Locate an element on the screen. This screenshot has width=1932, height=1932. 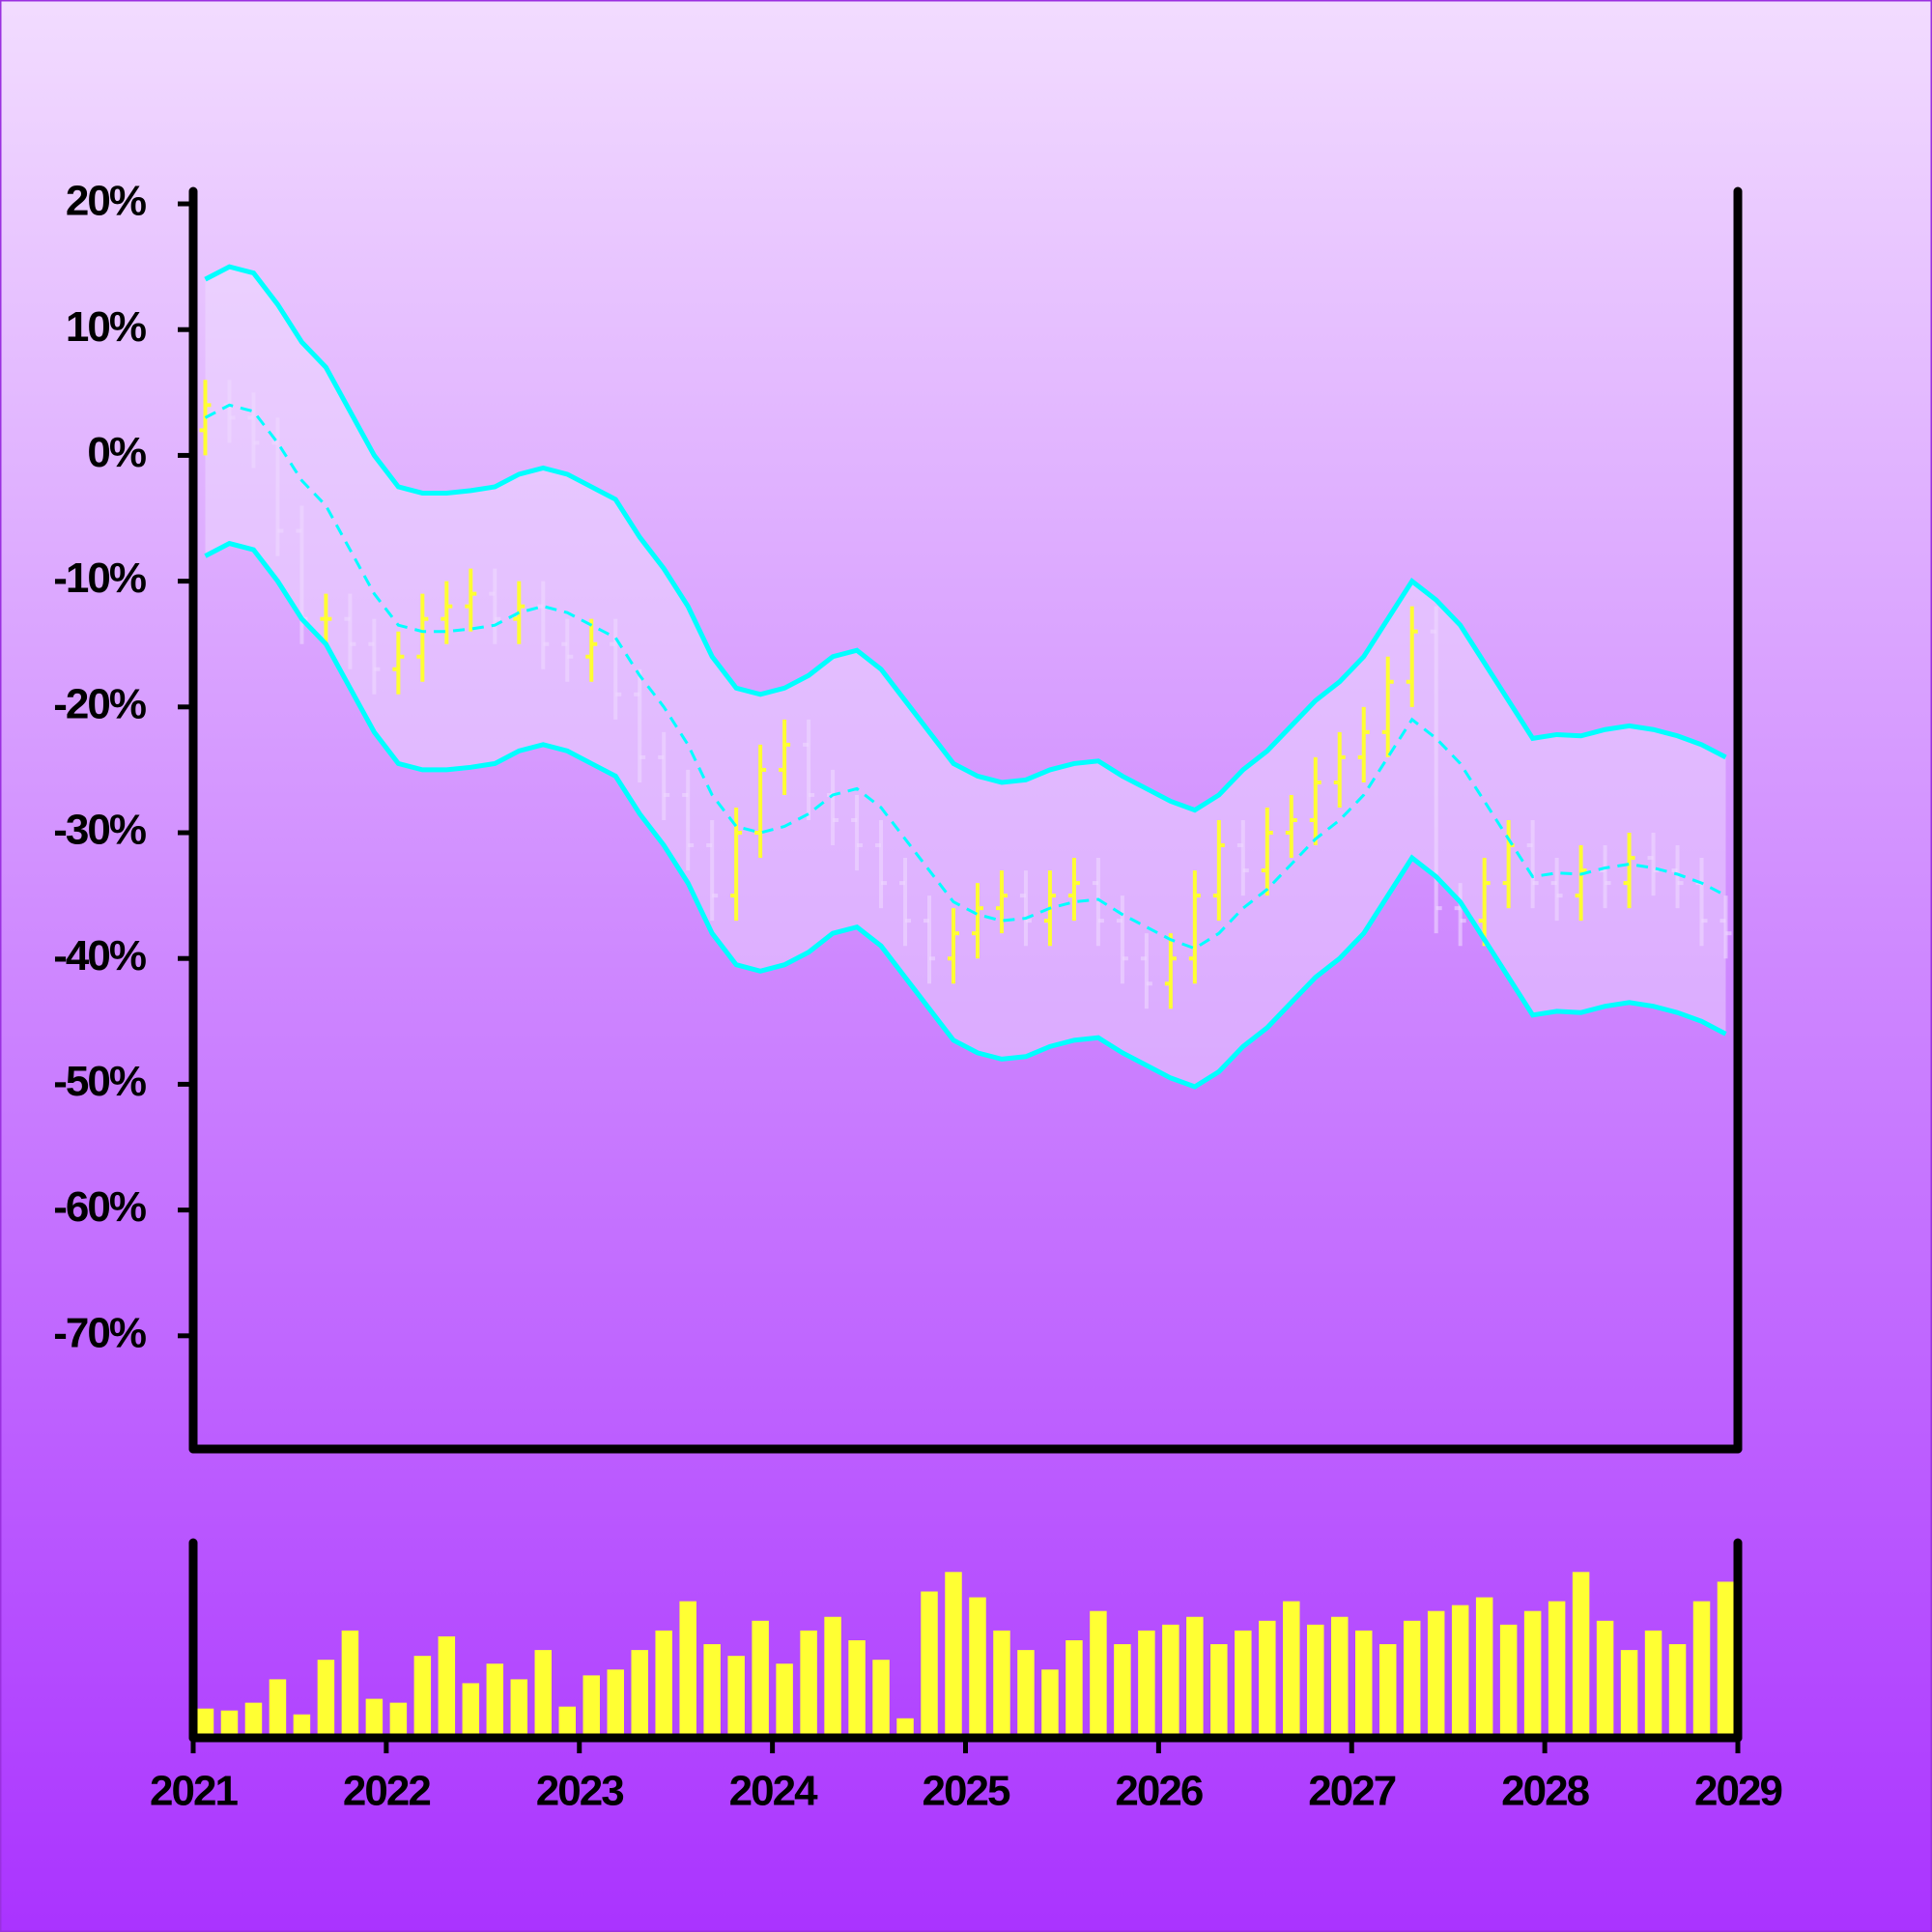
x-tick-label: 2028 is located at coordinates (1545, 1791).